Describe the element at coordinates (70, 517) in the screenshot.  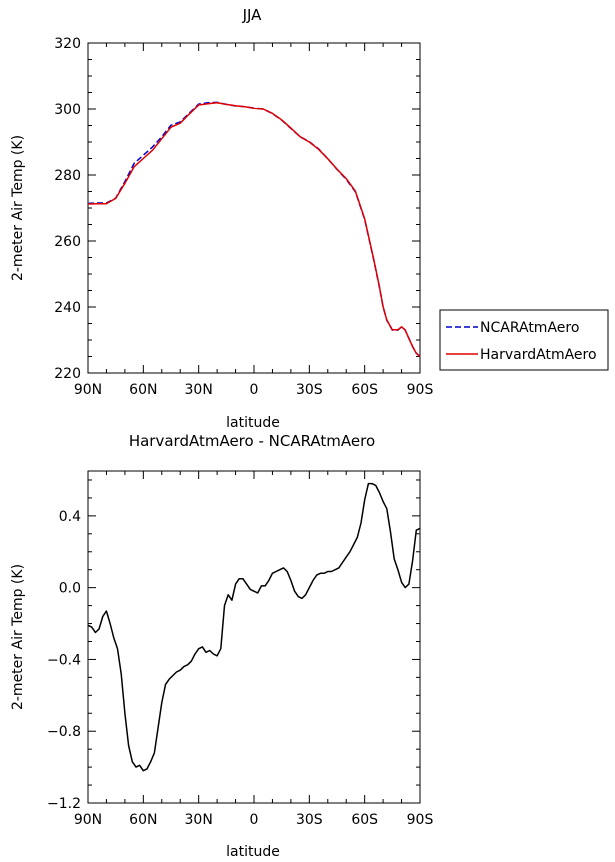
I see `bottom-y-tick-label: 0.4` at that location.